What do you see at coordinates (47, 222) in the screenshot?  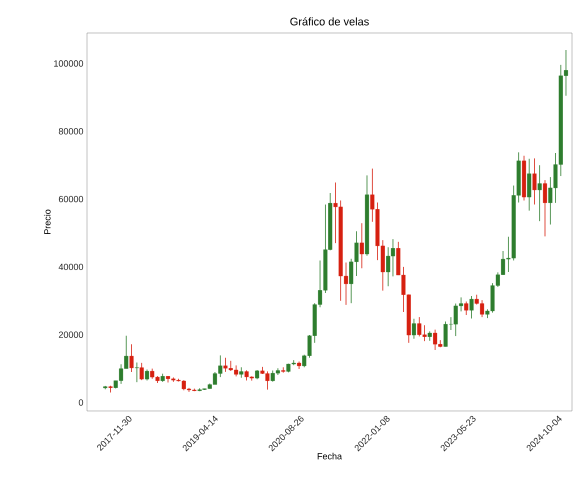 I see `y-axis-title: Precio` at bounding box center [47, 222].